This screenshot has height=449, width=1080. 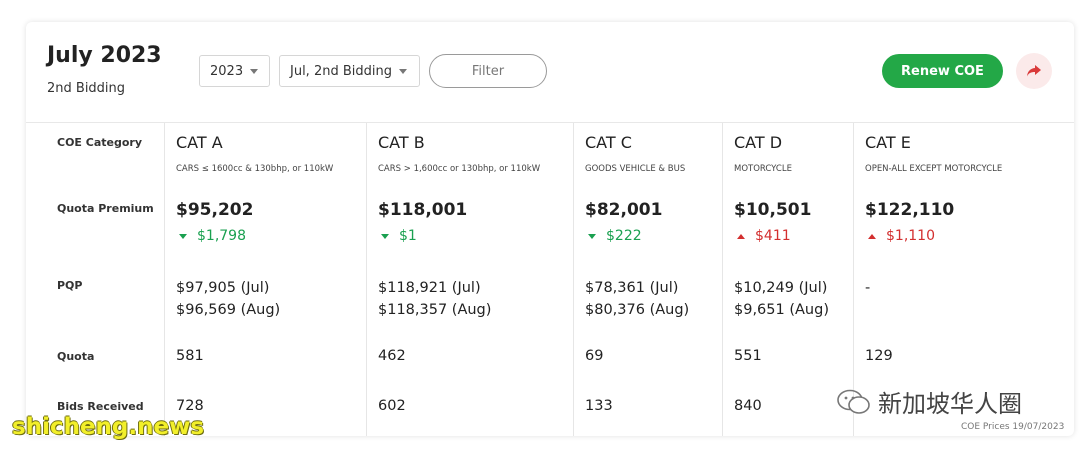 I want to click on pqp-jul: $10,249 (Jul), so click(x=781, y=288).